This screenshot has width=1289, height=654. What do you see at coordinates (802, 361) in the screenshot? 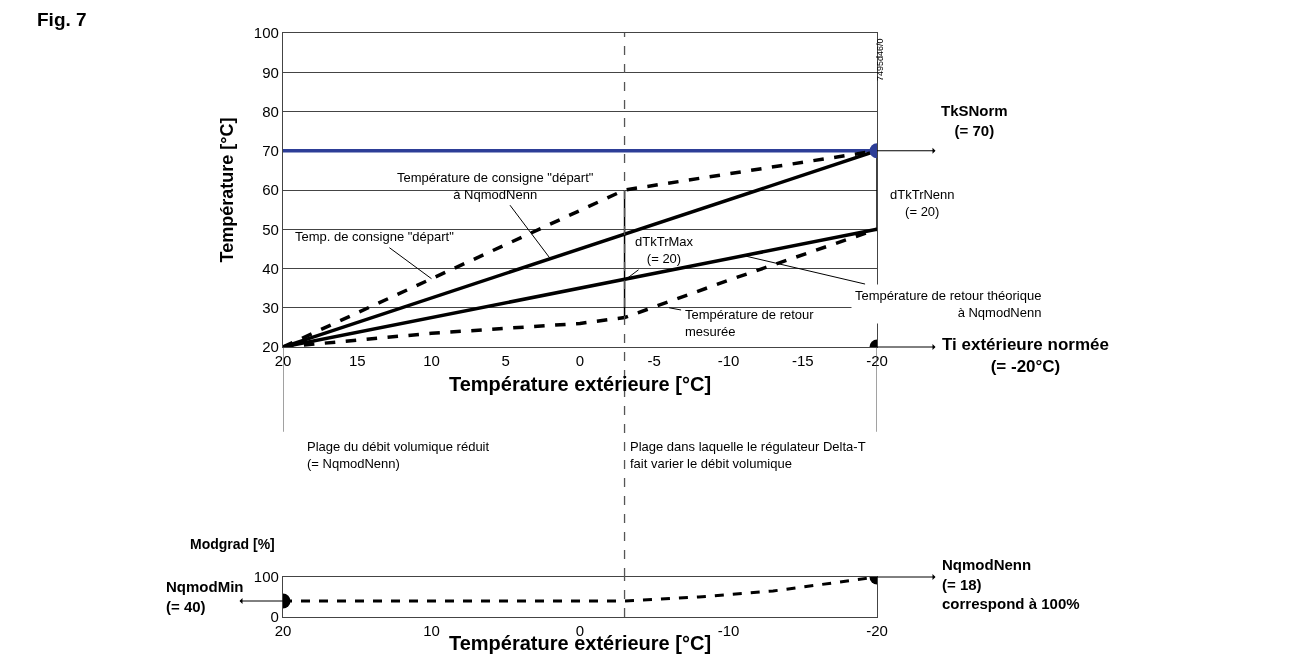
I see `x-tick-label: -15` at bounding box center [802, 361].